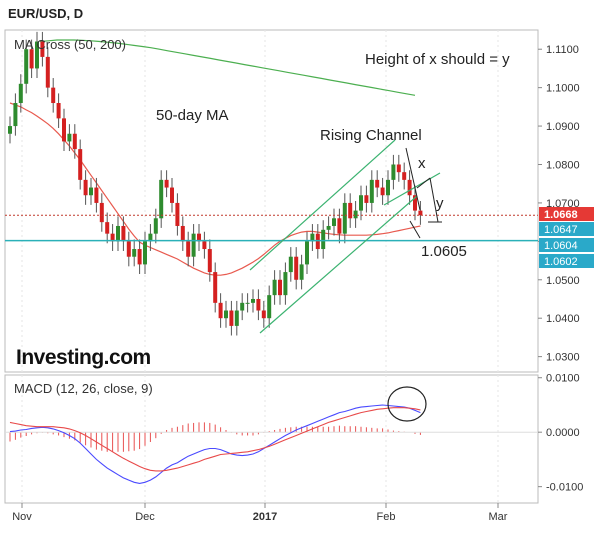 This screenshot has height=533, width=597. Describe the element at coordinates (423, 183) in the screenshot. I see `y-measure-top` at that location.